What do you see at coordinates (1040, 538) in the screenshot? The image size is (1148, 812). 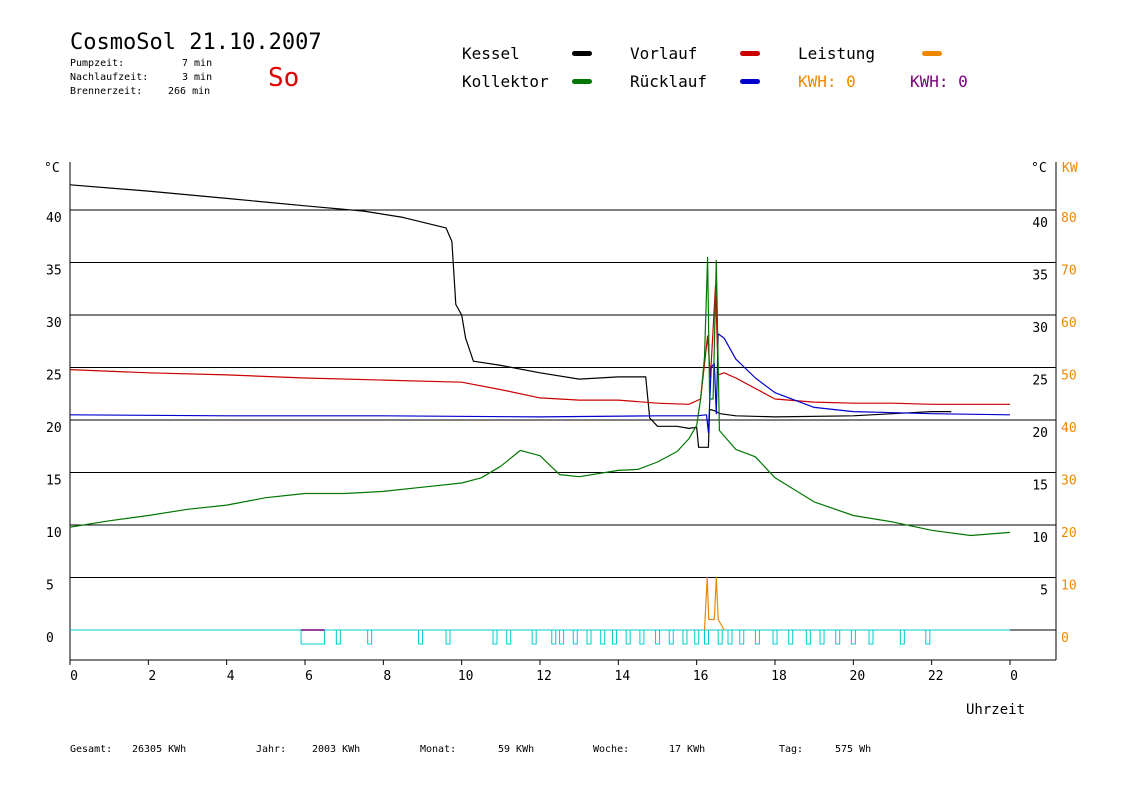 I see `y-tick-label-right-c: 10` at bounding box center [1040, 538].